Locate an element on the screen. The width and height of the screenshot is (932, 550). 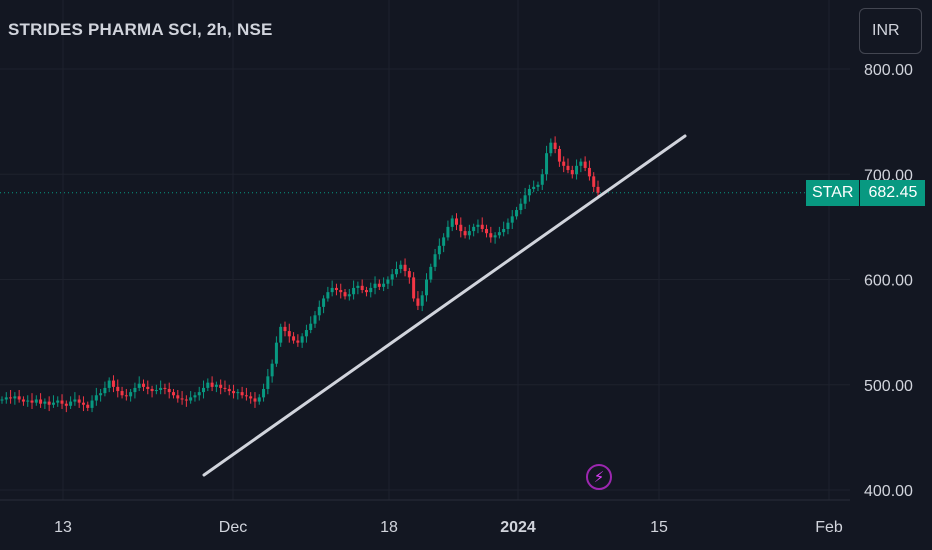
y-tick-label: 600.00 is located at coordinates (888, 281).